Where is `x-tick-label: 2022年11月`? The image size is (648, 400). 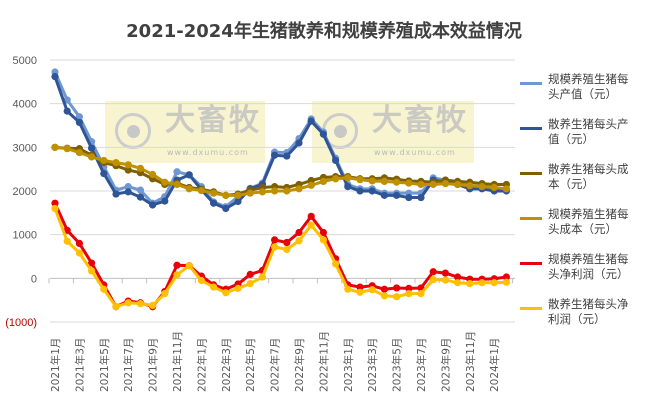
x-tick-label: 2022年11月 is located at coordinates (323, 361).